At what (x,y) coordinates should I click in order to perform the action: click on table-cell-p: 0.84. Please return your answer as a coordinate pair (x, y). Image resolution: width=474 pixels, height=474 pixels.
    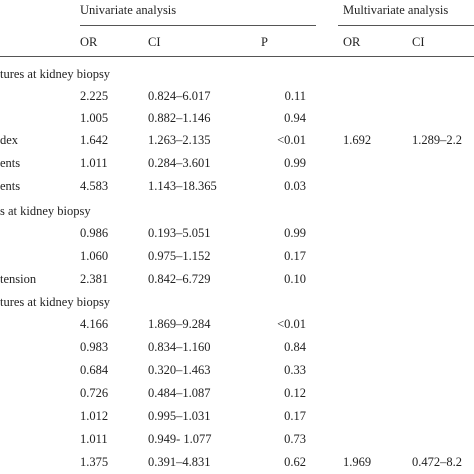
    Looking at the image, I should click on (295, 347).